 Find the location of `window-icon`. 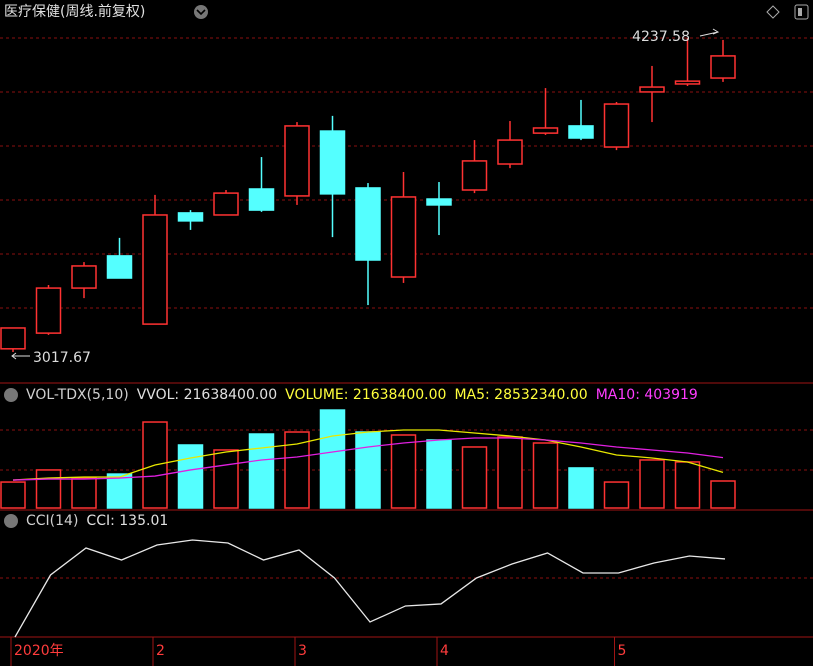

window-icon is located at coordinates (800, 12).